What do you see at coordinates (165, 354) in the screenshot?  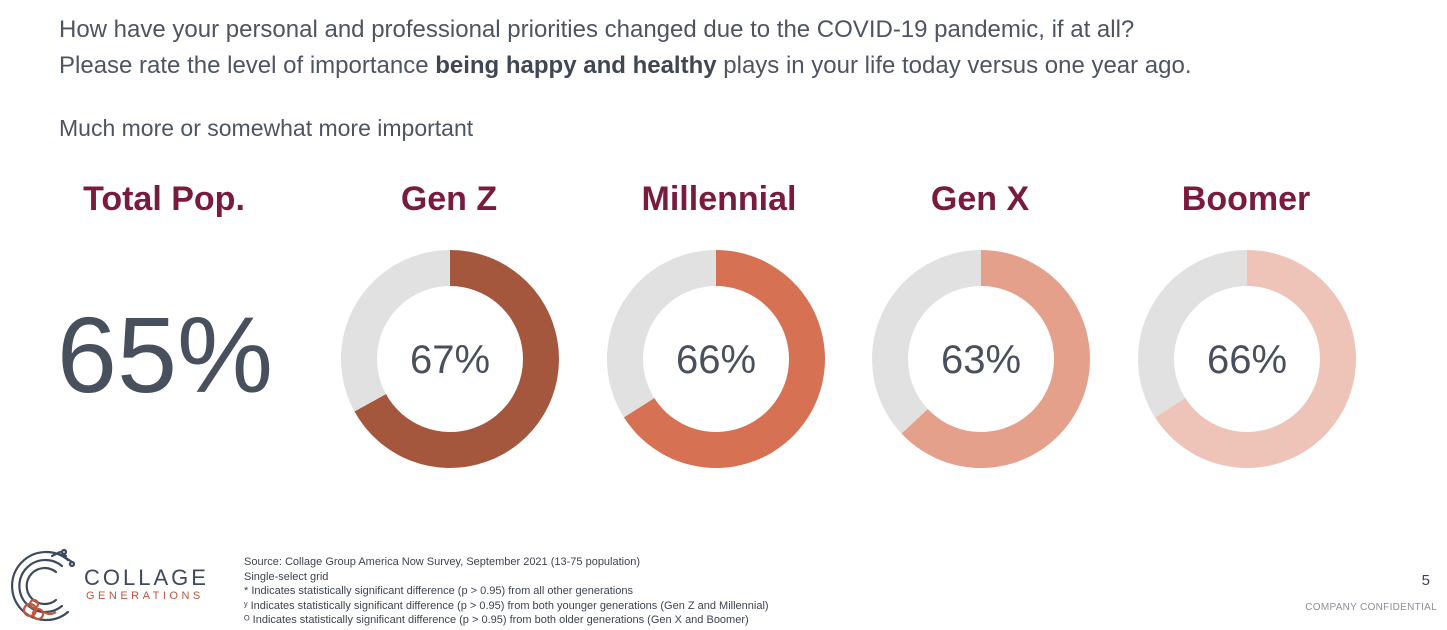 I see `total-pop-value: 65%` at bounding box center [165, 354].